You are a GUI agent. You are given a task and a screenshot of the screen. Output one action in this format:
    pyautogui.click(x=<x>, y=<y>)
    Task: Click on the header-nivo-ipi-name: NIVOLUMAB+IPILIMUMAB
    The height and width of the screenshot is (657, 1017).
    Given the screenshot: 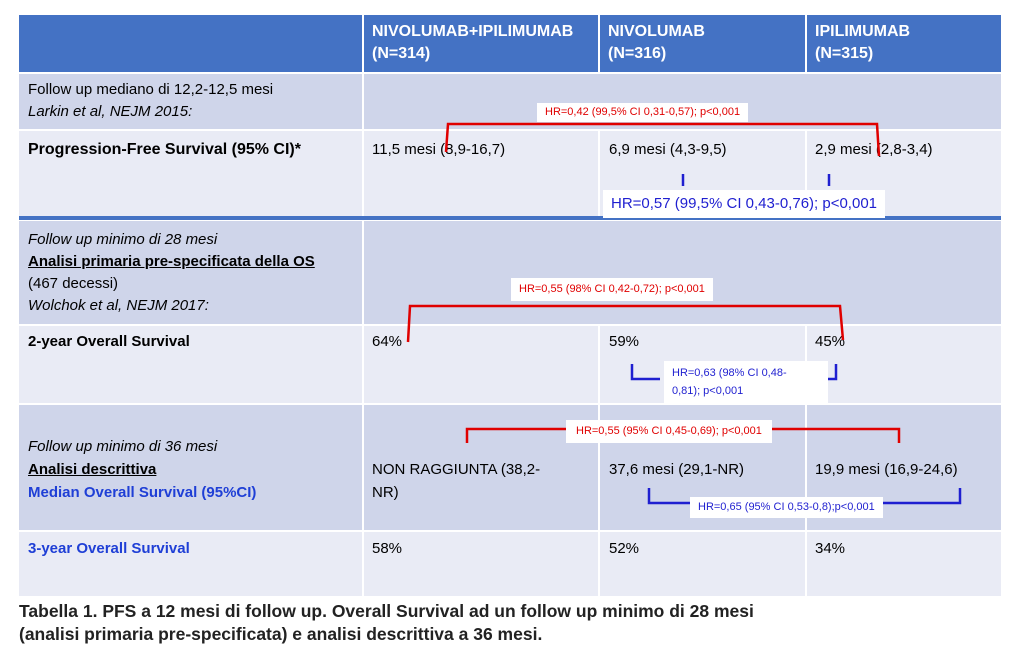 What is the action you would take?
    pyautogui.click(x=473, y=31)
    